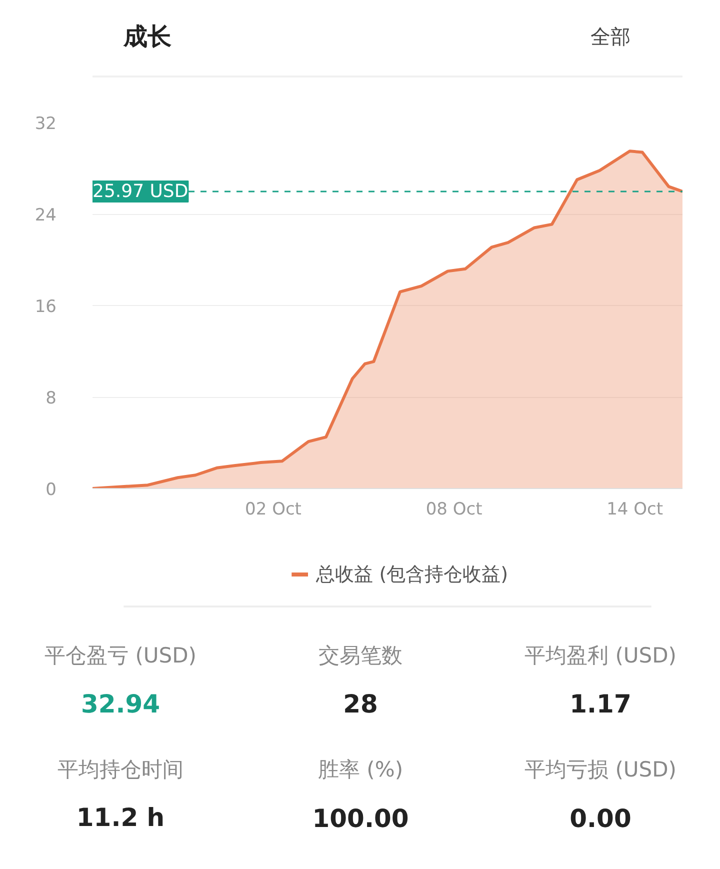  What do you see at coordinates (120, 817) in the screenshot?
I see `text: 11.2 h` at bounding box center [120, 817].